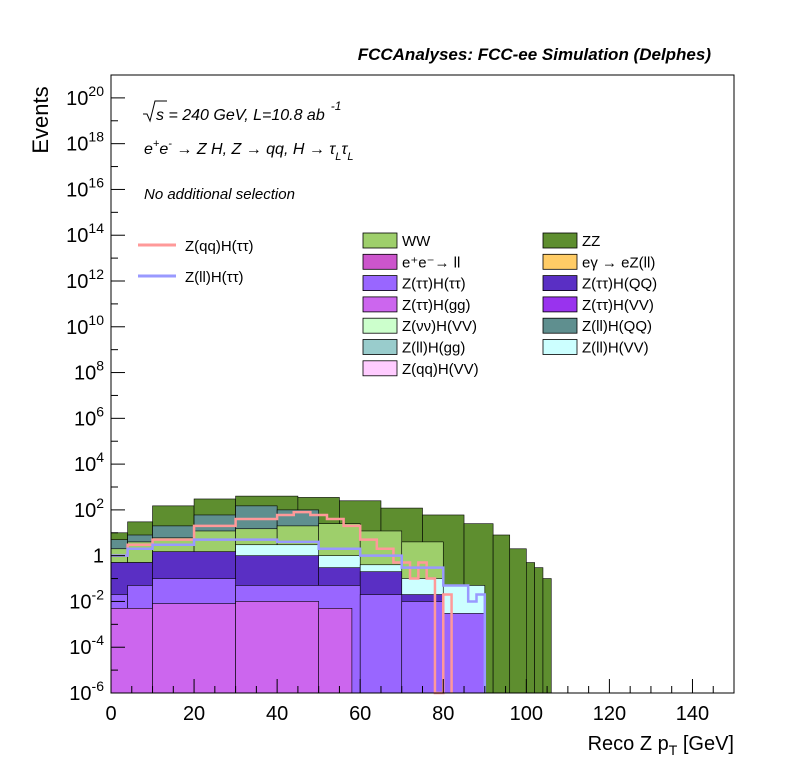 Image resolution: width=796 pixels, height=772 pixels. What do you see at coordinates (615, 348) in the screenshot?
I see `legend-label: Z(ll)H(VV)` at bounding box center [615, 348].